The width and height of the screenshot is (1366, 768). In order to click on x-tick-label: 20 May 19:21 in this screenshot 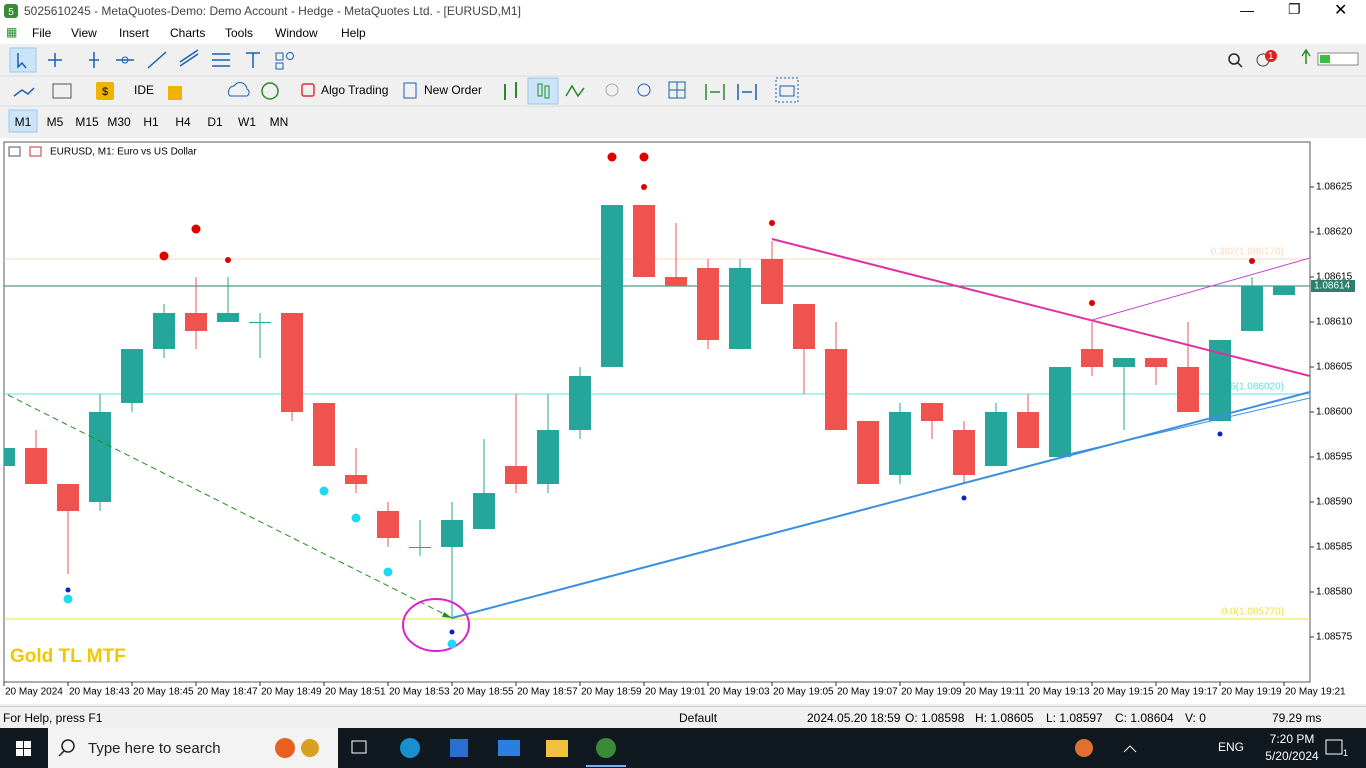, I will do `click(1315, 692)`.